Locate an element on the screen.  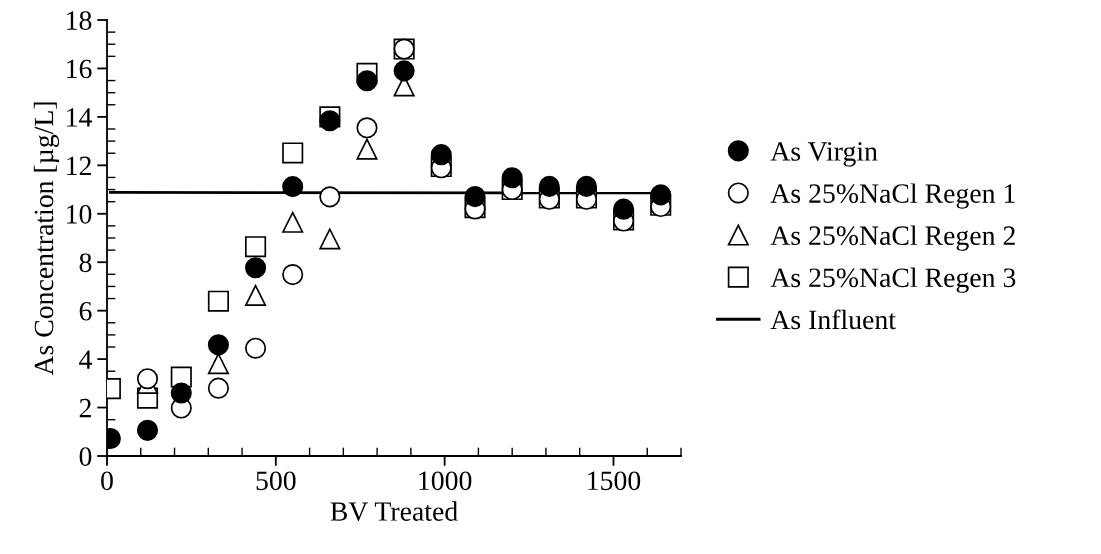
legend-label: As 25%NaCl Regen 3 is located at coordinates (893, 280).